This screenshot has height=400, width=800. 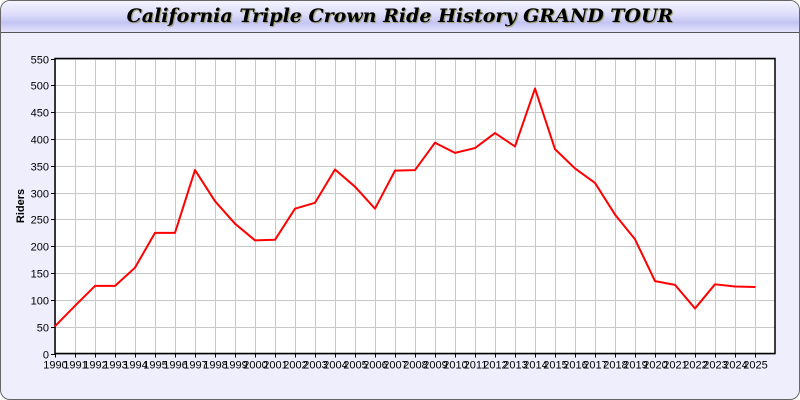 What do you see at coordinates (315, 366) in the screenshot?
I see `x-tick-label: 2003` at bounding box center [315, 366].